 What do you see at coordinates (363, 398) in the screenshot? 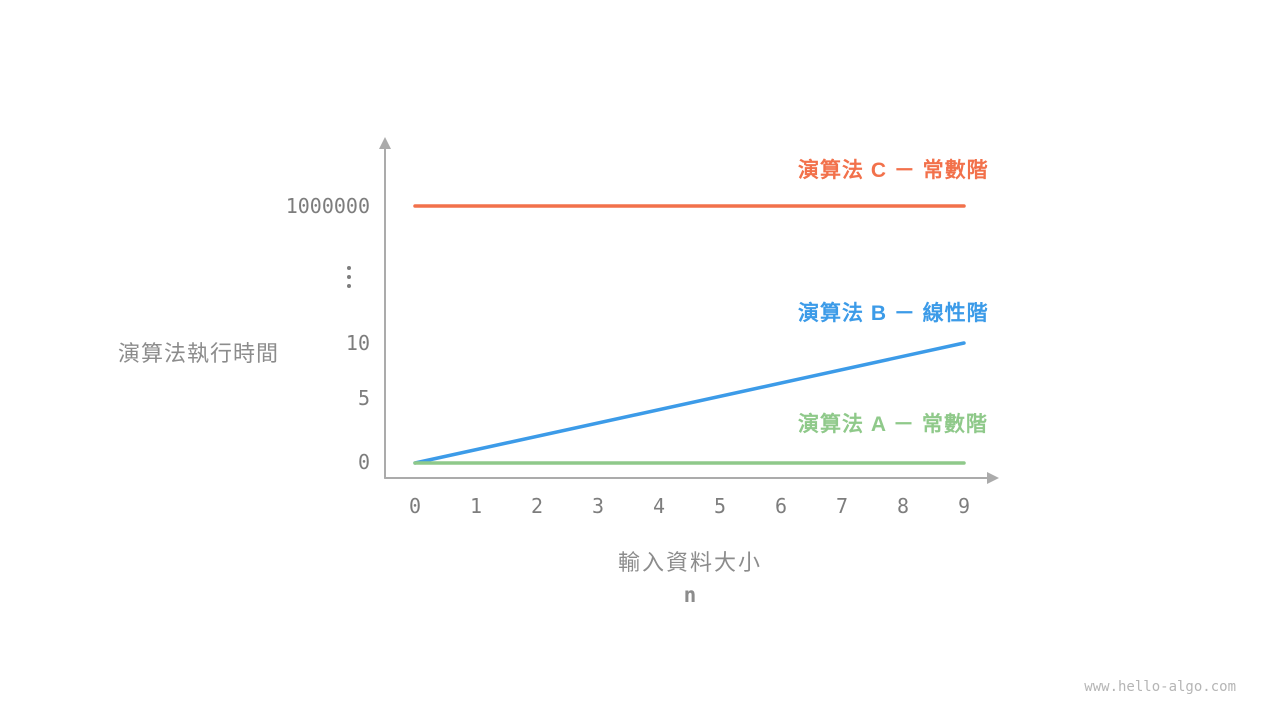
I see `y-tick-label: 5` at bounding box center [363, 398].